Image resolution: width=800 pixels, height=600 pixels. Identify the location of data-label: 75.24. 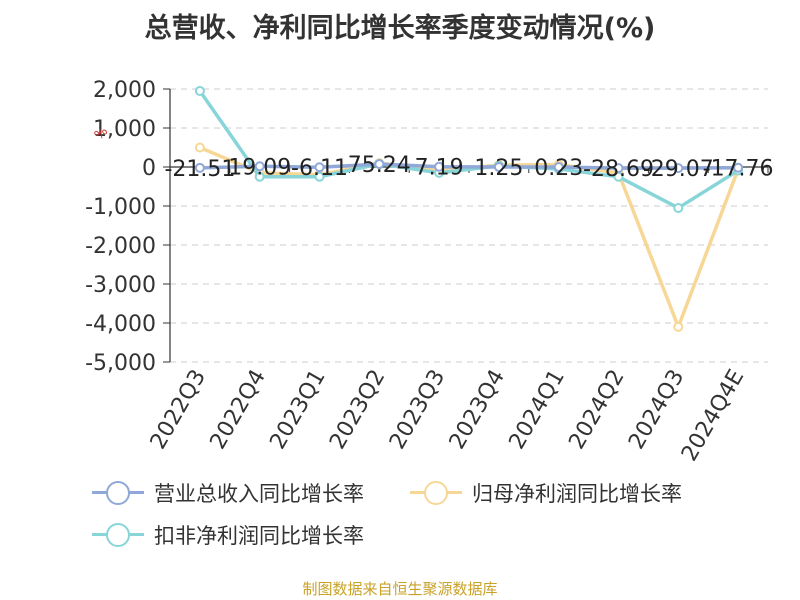
(379, 165).